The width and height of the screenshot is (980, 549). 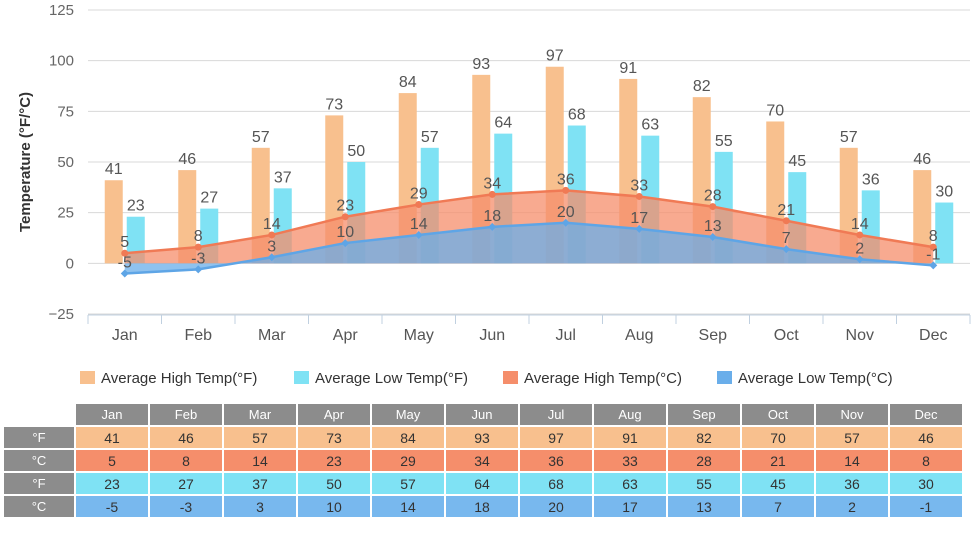 I want to click on table-cell: 20, so click(x=556, y=506).